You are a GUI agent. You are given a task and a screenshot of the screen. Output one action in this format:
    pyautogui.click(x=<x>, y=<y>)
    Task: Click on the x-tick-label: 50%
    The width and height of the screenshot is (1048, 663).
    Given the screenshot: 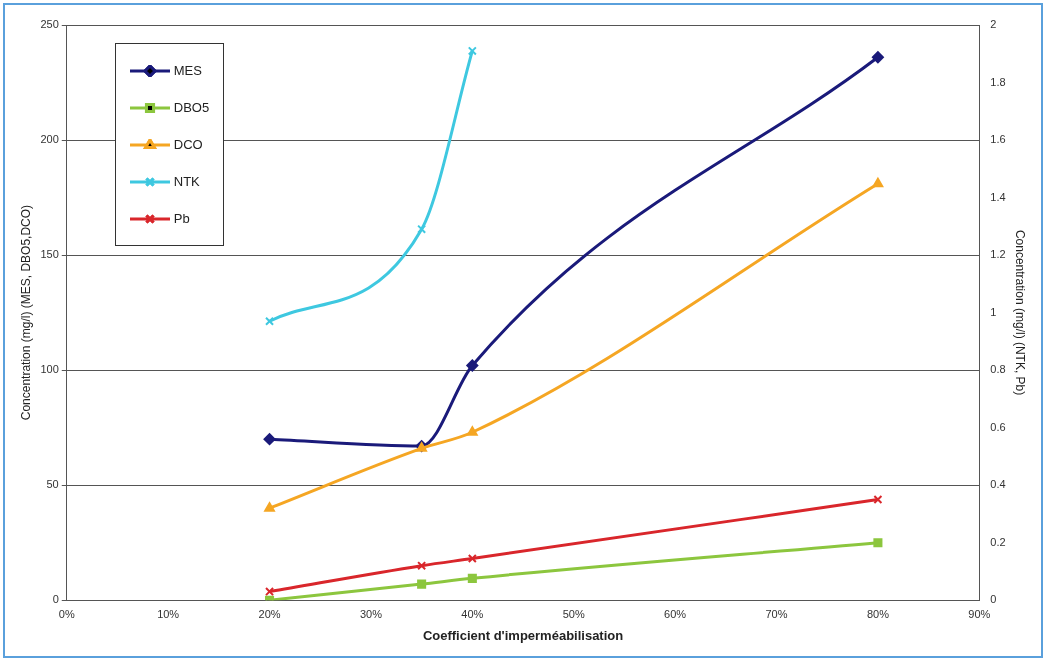 What is the action you would take?
    pyautogui.click(x=573, y=613)
    